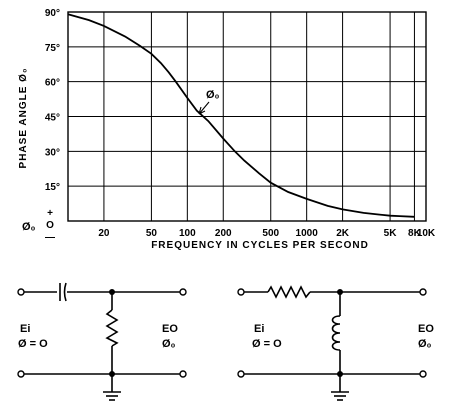 This screenshot has height=412, width=452. I want to click on circuit-left-wires, so click(102, 341).